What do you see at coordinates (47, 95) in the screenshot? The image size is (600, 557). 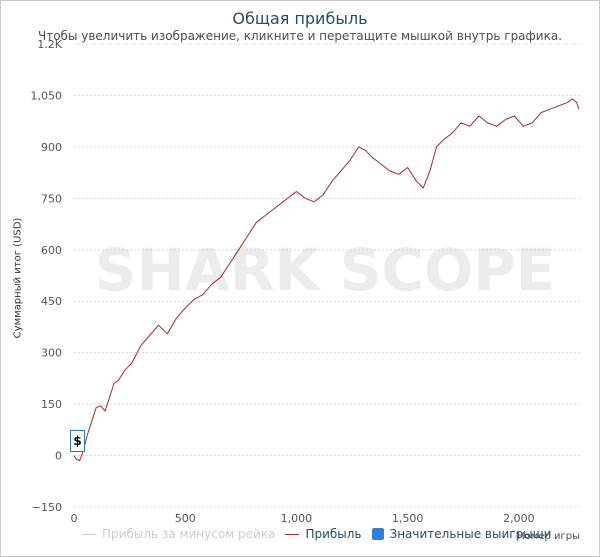 I see `y-tick-label: 1,050` at bounding box center [47, 95].